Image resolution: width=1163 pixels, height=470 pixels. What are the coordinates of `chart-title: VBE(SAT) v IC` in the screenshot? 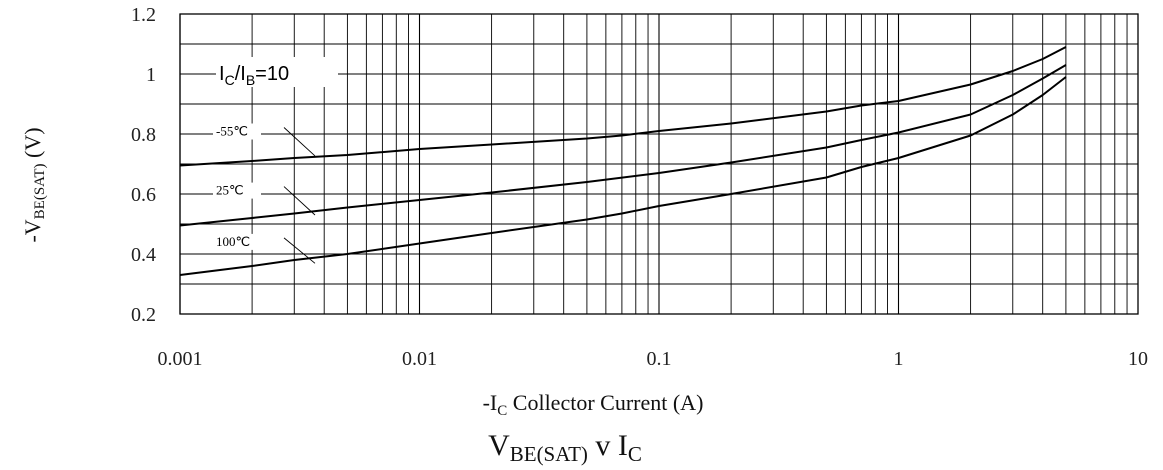 It's located at (565, 447).